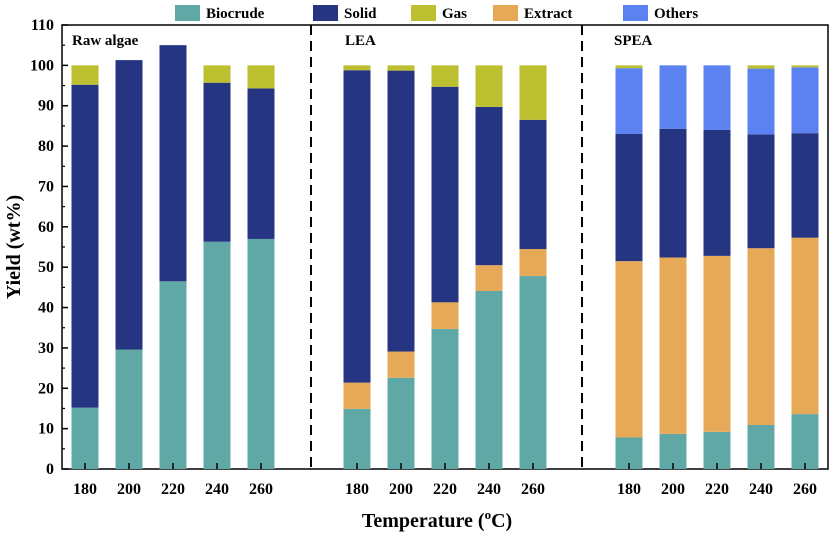 The image size is (833, 536). What do you see at coordinates (46, 146) in the screenshot?
I see `y-tick-label: 80` at bounding box center [46, 146].